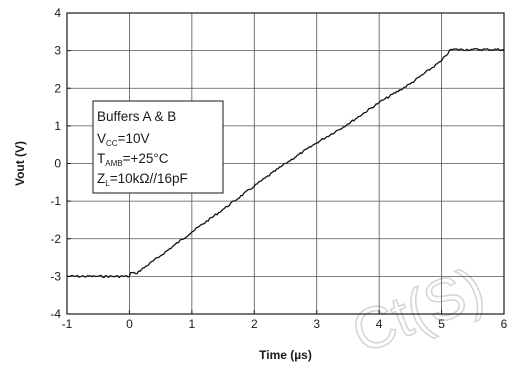 The image size is (509, 369). I want to click on watermark-text: Ct(S), so click(418, 310).